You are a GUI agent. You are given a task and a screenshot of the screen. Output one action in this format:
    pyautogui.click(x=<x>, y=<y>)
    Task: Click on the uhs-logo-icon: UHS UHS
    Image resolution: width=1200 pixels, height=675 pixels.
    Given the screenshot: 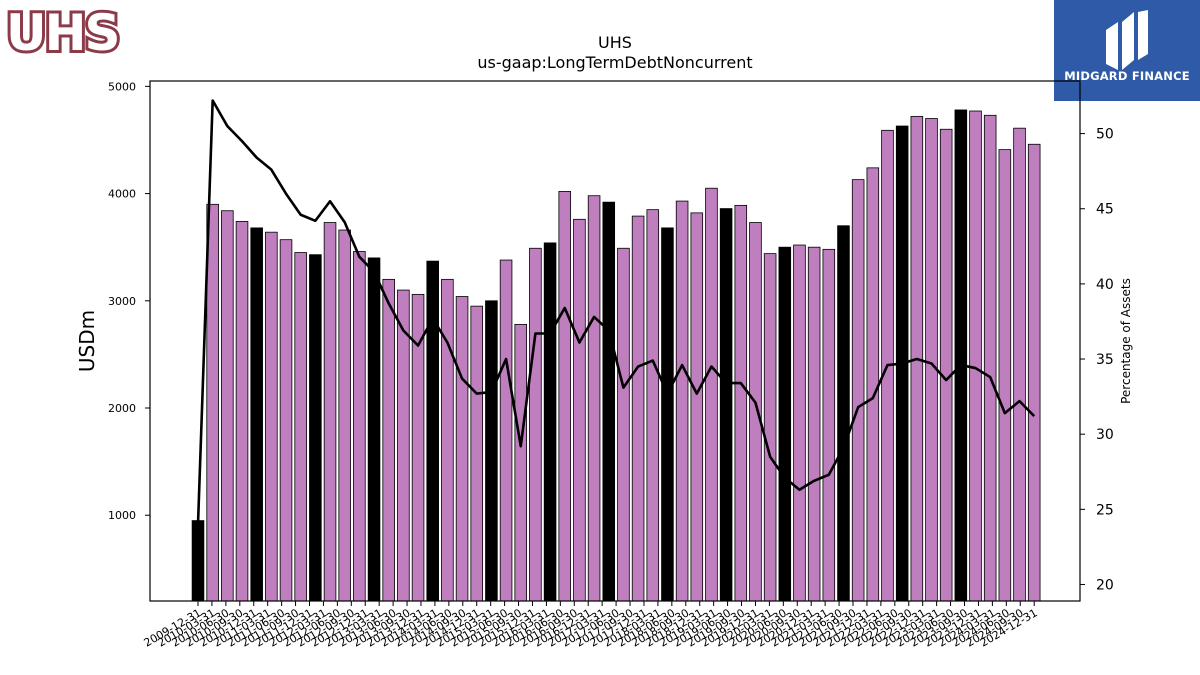 What is the action you would take?
    pyautogui.click(x=63, y=33)
    